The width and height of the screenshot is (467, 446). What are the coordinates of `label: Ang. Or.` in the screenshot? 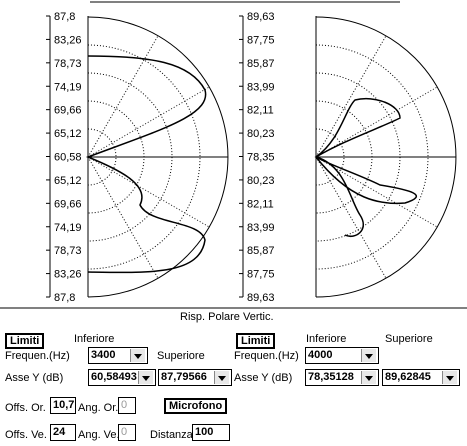 It's located at (98, 408).